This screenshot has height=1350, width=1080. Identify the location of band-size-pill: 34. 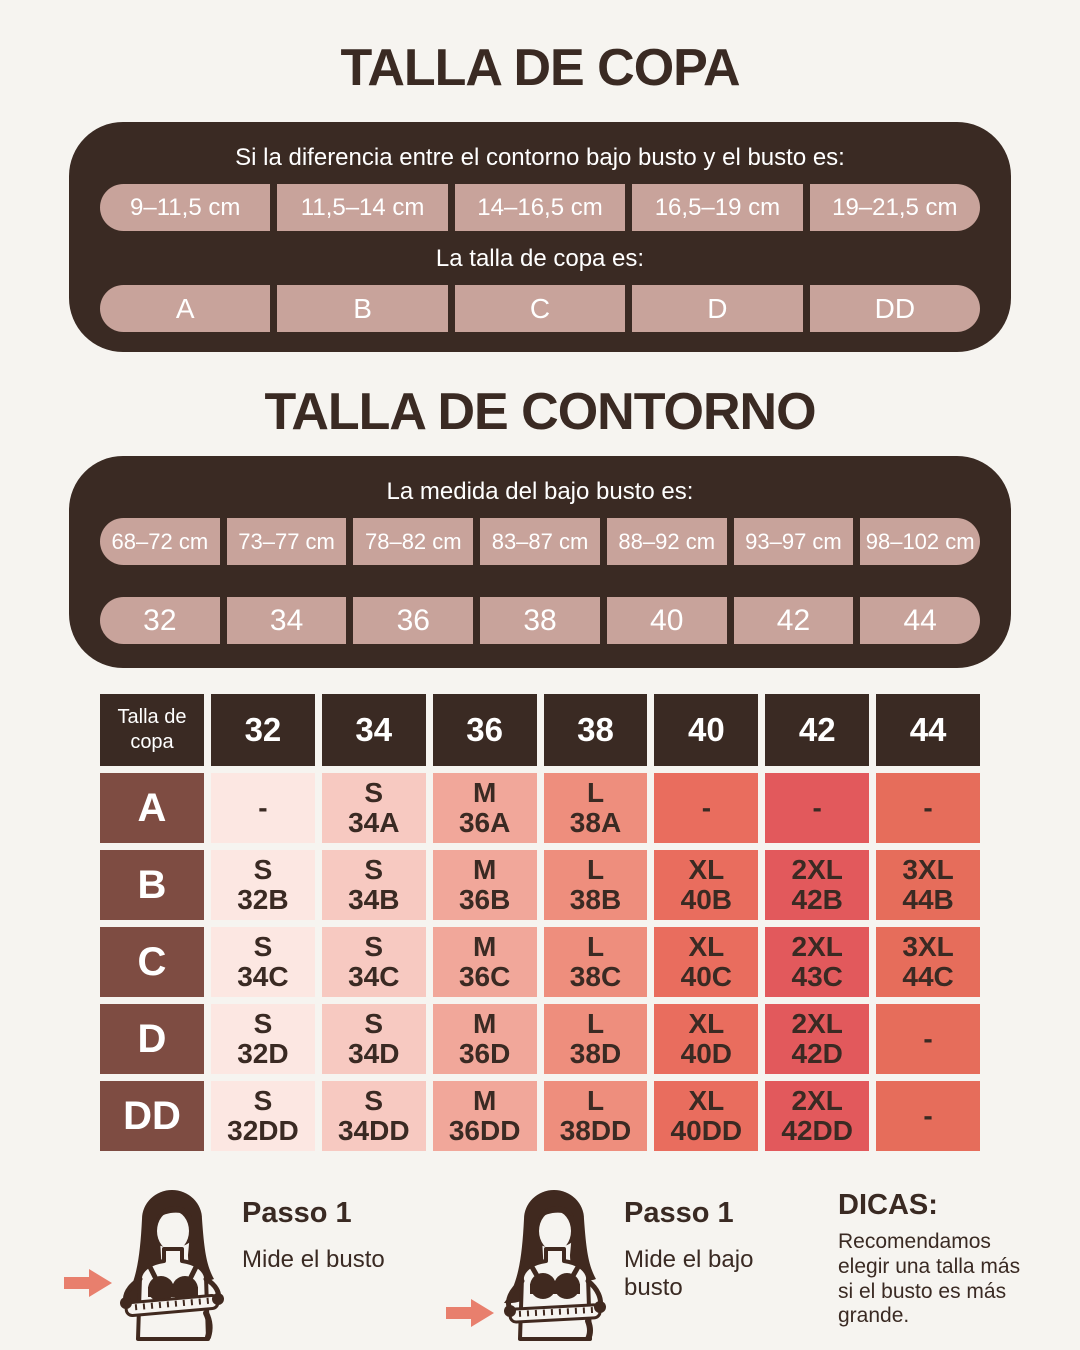
(286, 620).